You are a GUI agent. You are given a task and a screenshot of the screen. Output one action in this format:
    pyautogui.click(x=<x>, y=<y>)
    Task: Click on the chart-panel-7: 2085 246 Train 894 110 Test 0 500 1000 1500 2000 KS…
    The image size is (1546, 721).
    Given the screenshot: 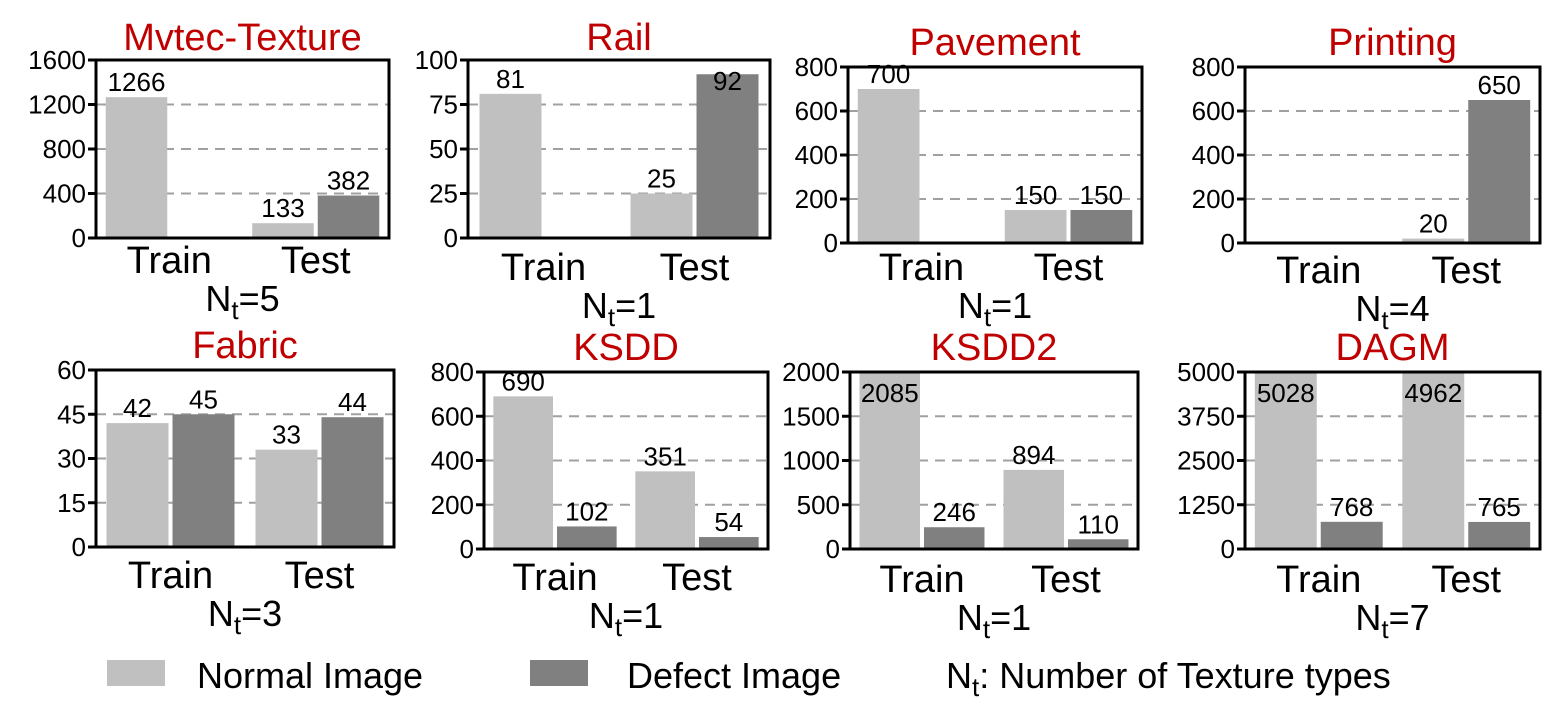 What is the action you would take?
    pyautogui.click(x=961, y=485)
    